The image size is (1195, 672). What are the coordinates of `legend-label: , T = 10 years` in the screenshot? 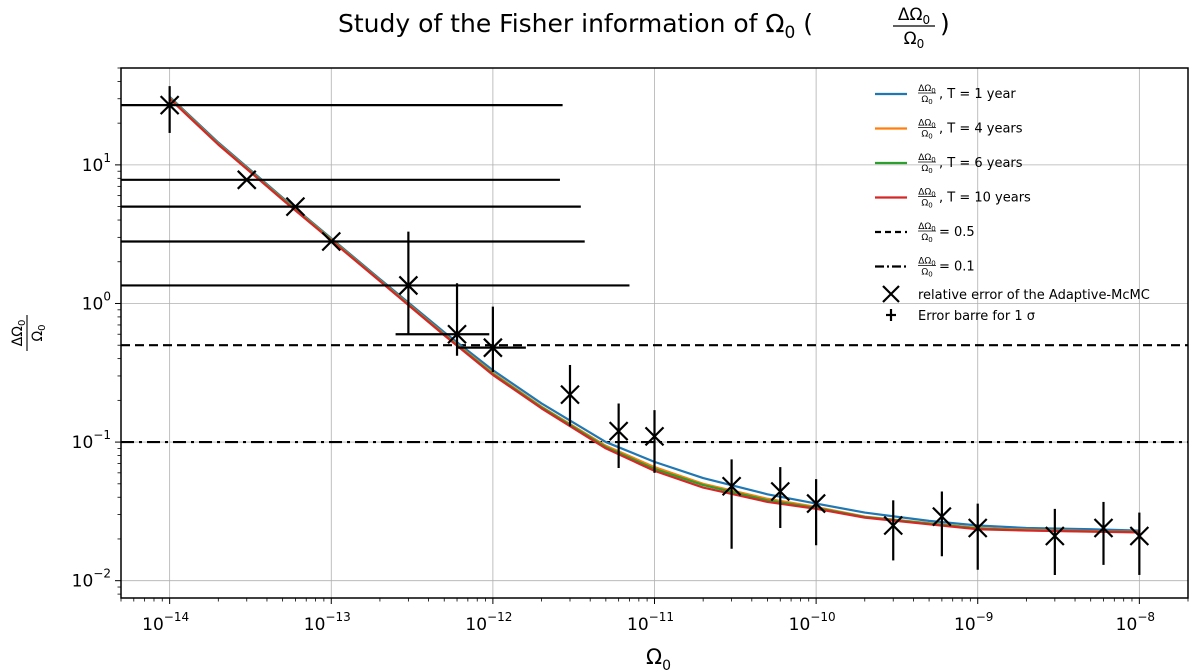 It's located at (985, 198).